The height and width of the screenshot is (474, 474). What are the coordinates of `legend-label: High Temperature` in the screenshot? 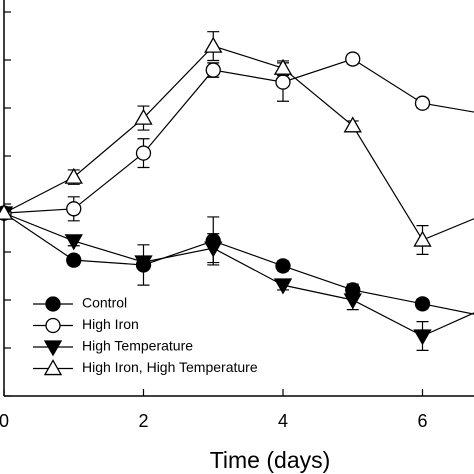 It's located at (137, 346).